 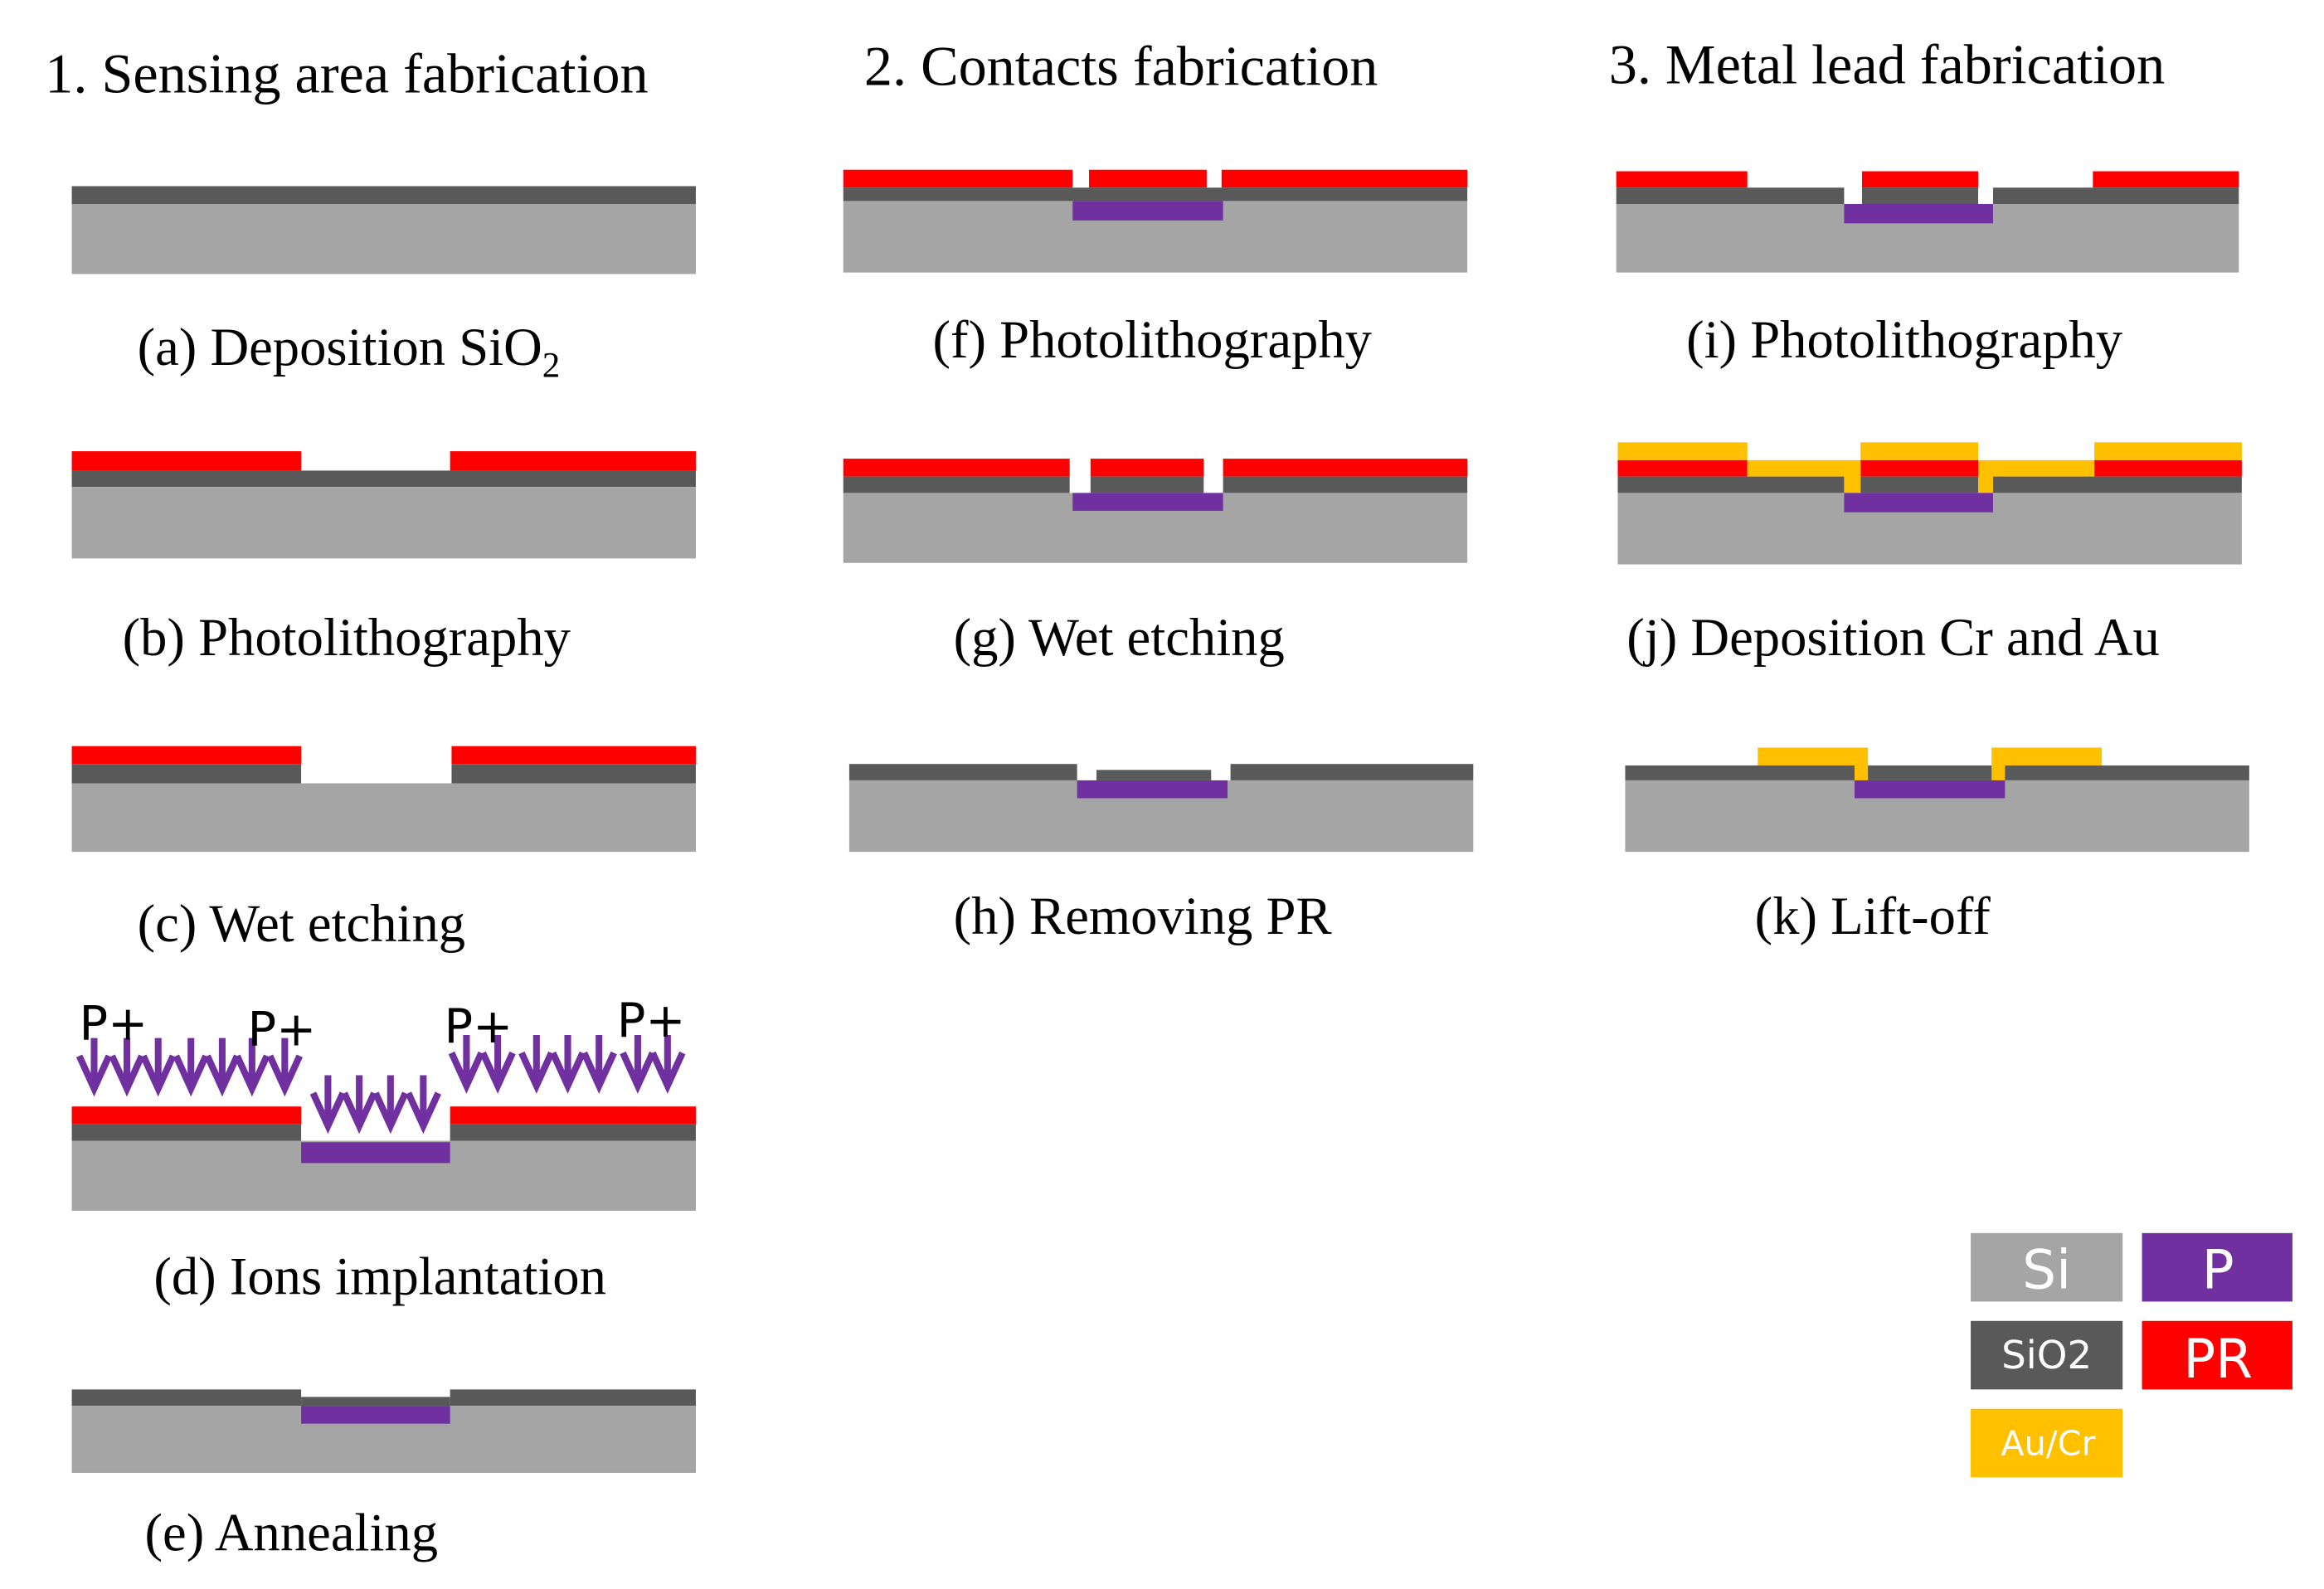 I want to click on step-d-diagram: P+ P+ P+ P+, so click(x=383, y=1102).